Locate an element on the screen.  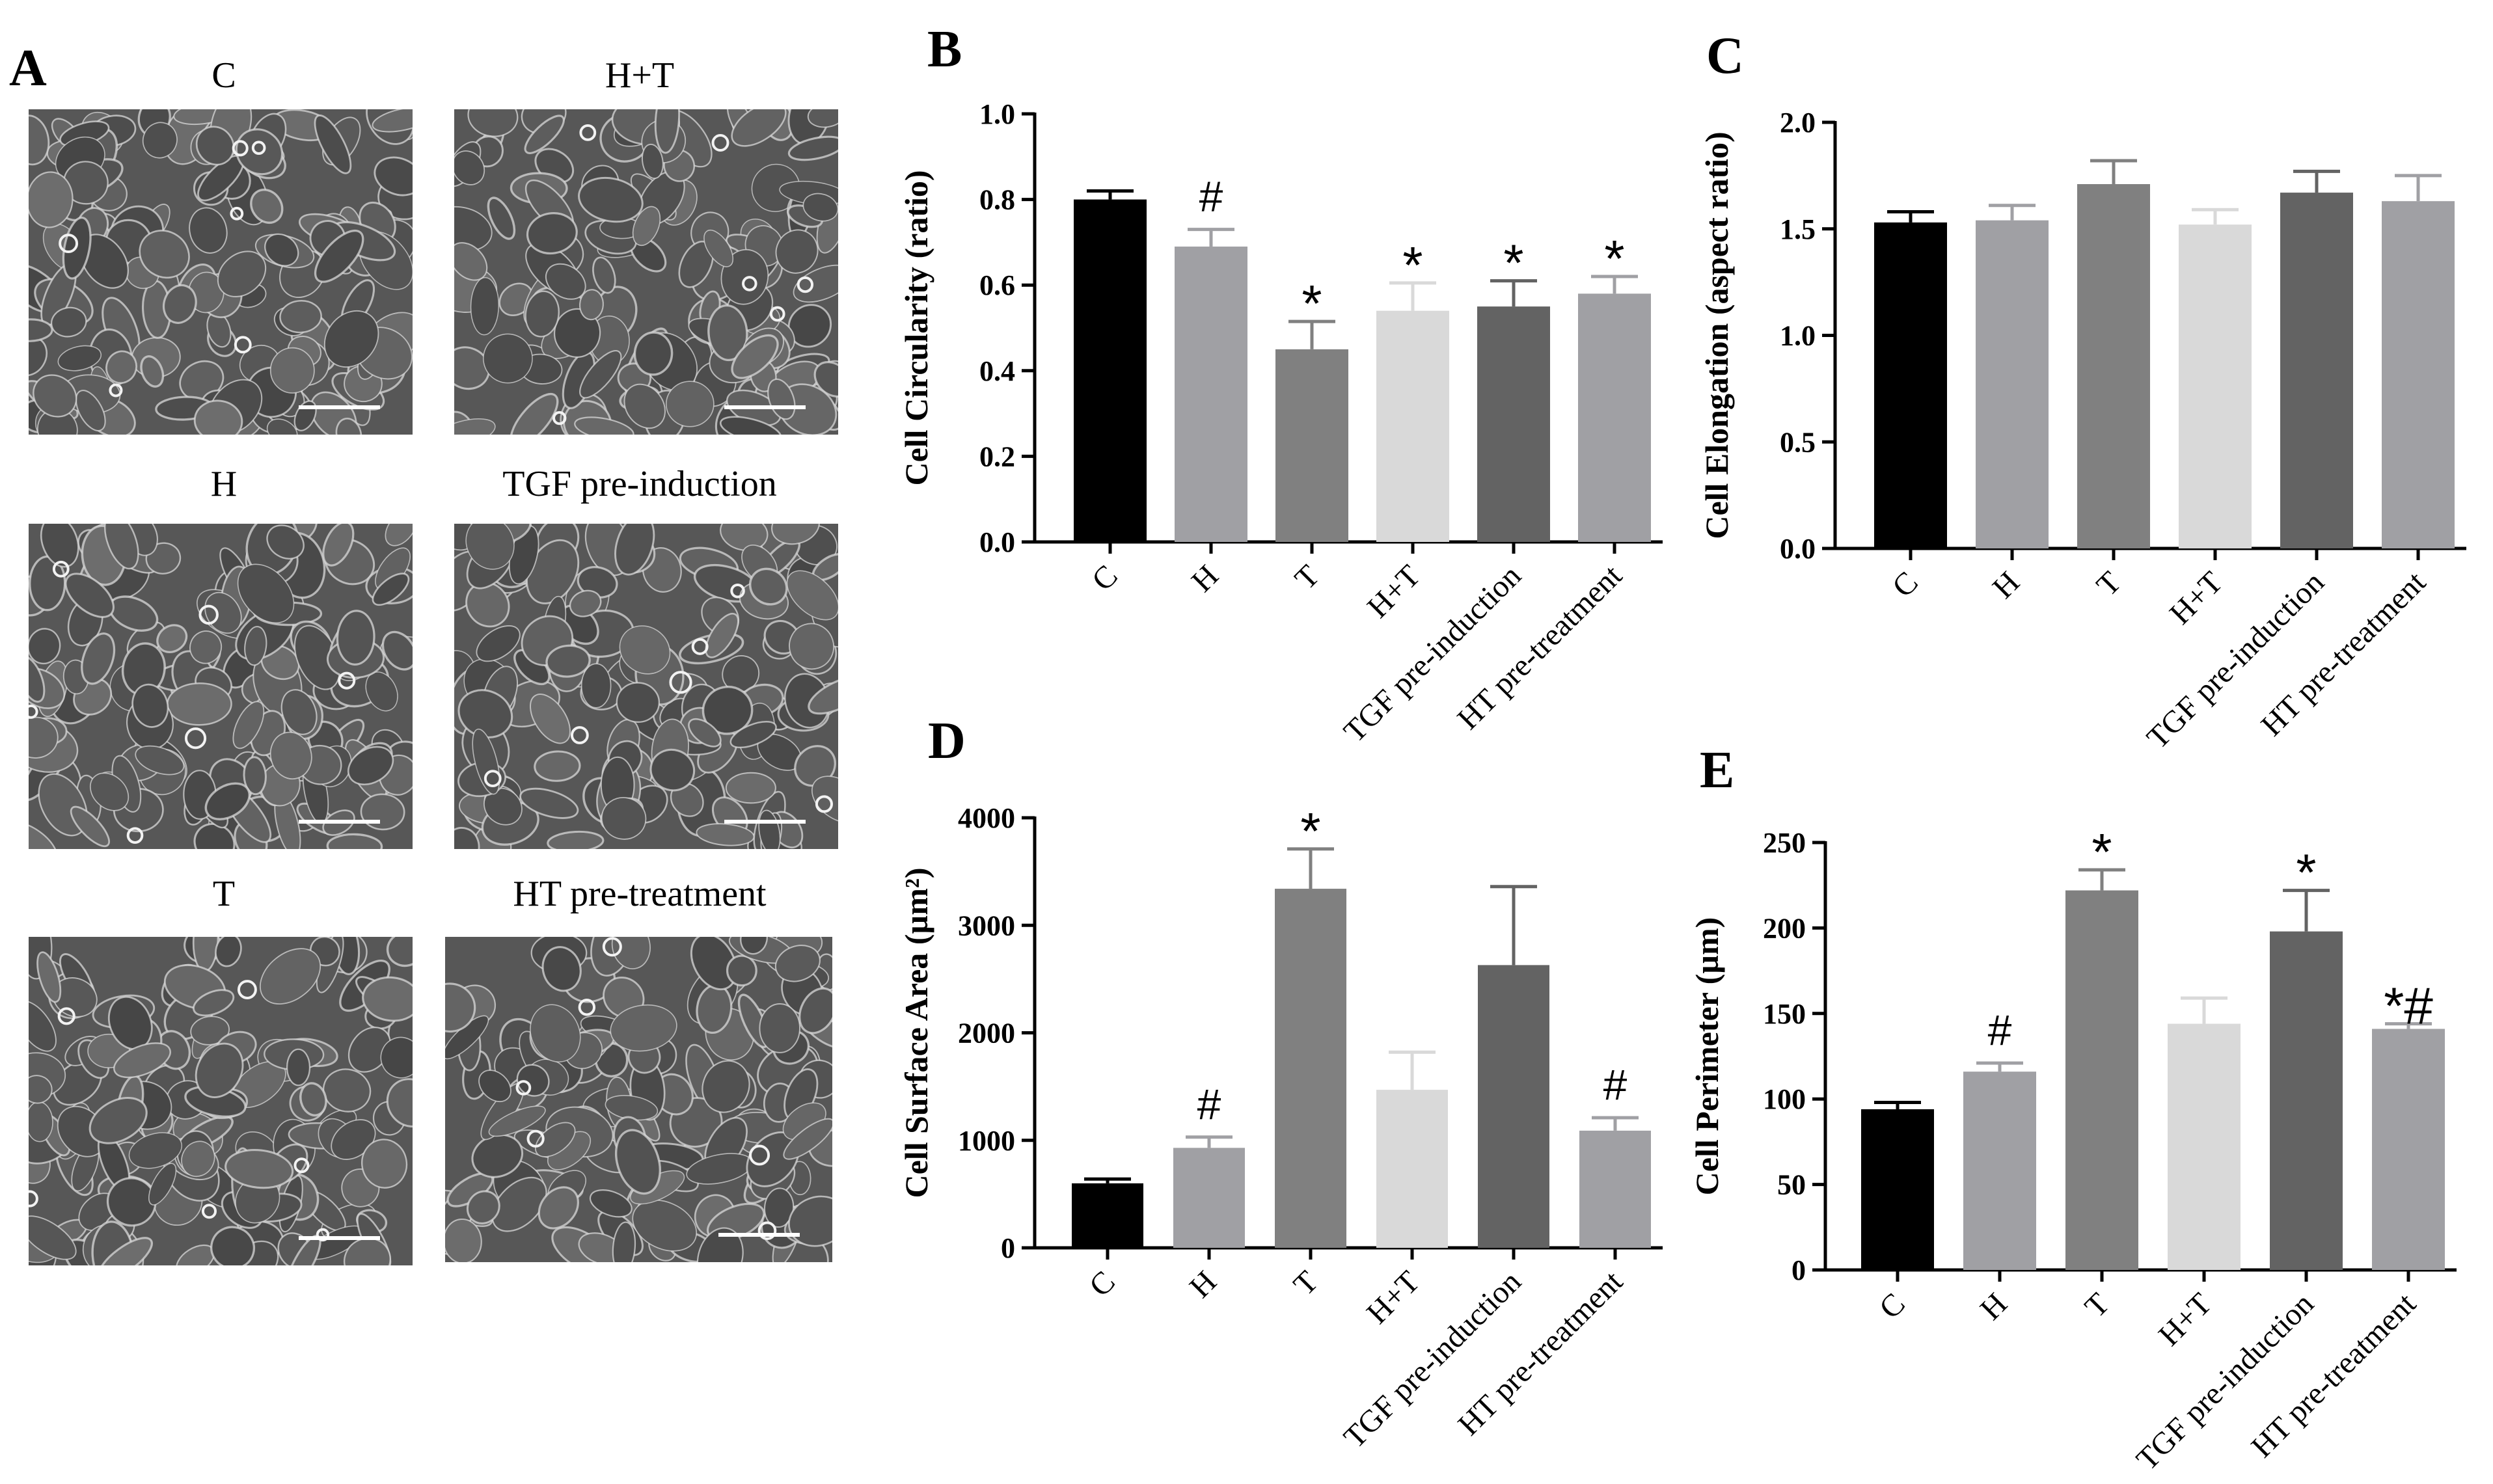
y-axis-label: Cell Circularity (ratio) is located at coordinates (916, 327).